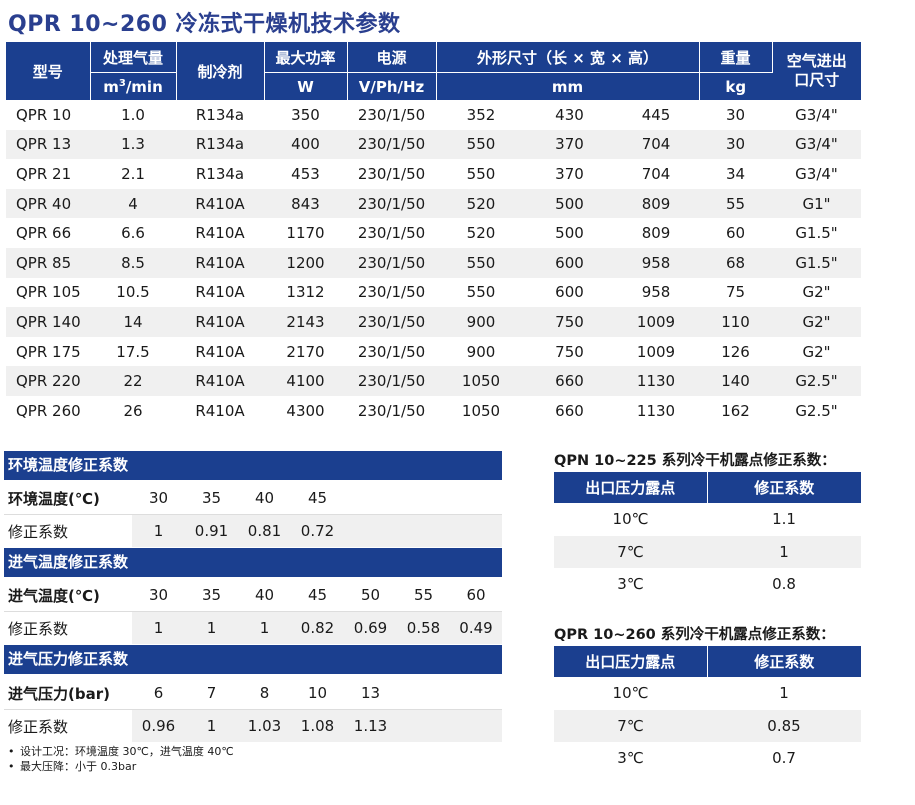  Describe the element at coordinates (816, 410) in the screenshot. I see `cell-port: G2.5"` at that location.